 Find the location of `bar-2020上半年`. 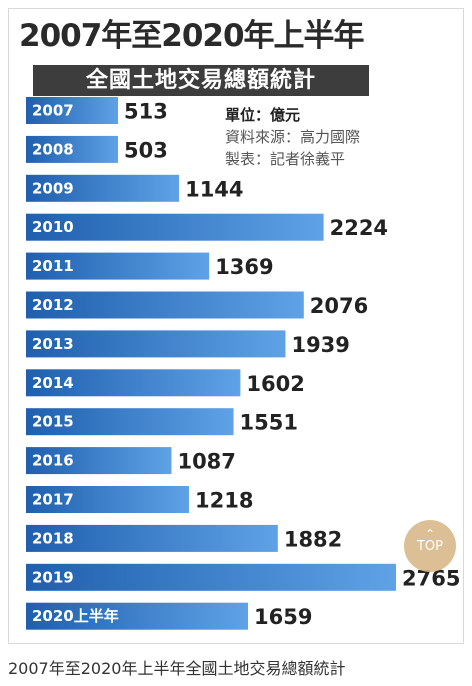

bar-2020上半年 is located at coordinates (137, 616).